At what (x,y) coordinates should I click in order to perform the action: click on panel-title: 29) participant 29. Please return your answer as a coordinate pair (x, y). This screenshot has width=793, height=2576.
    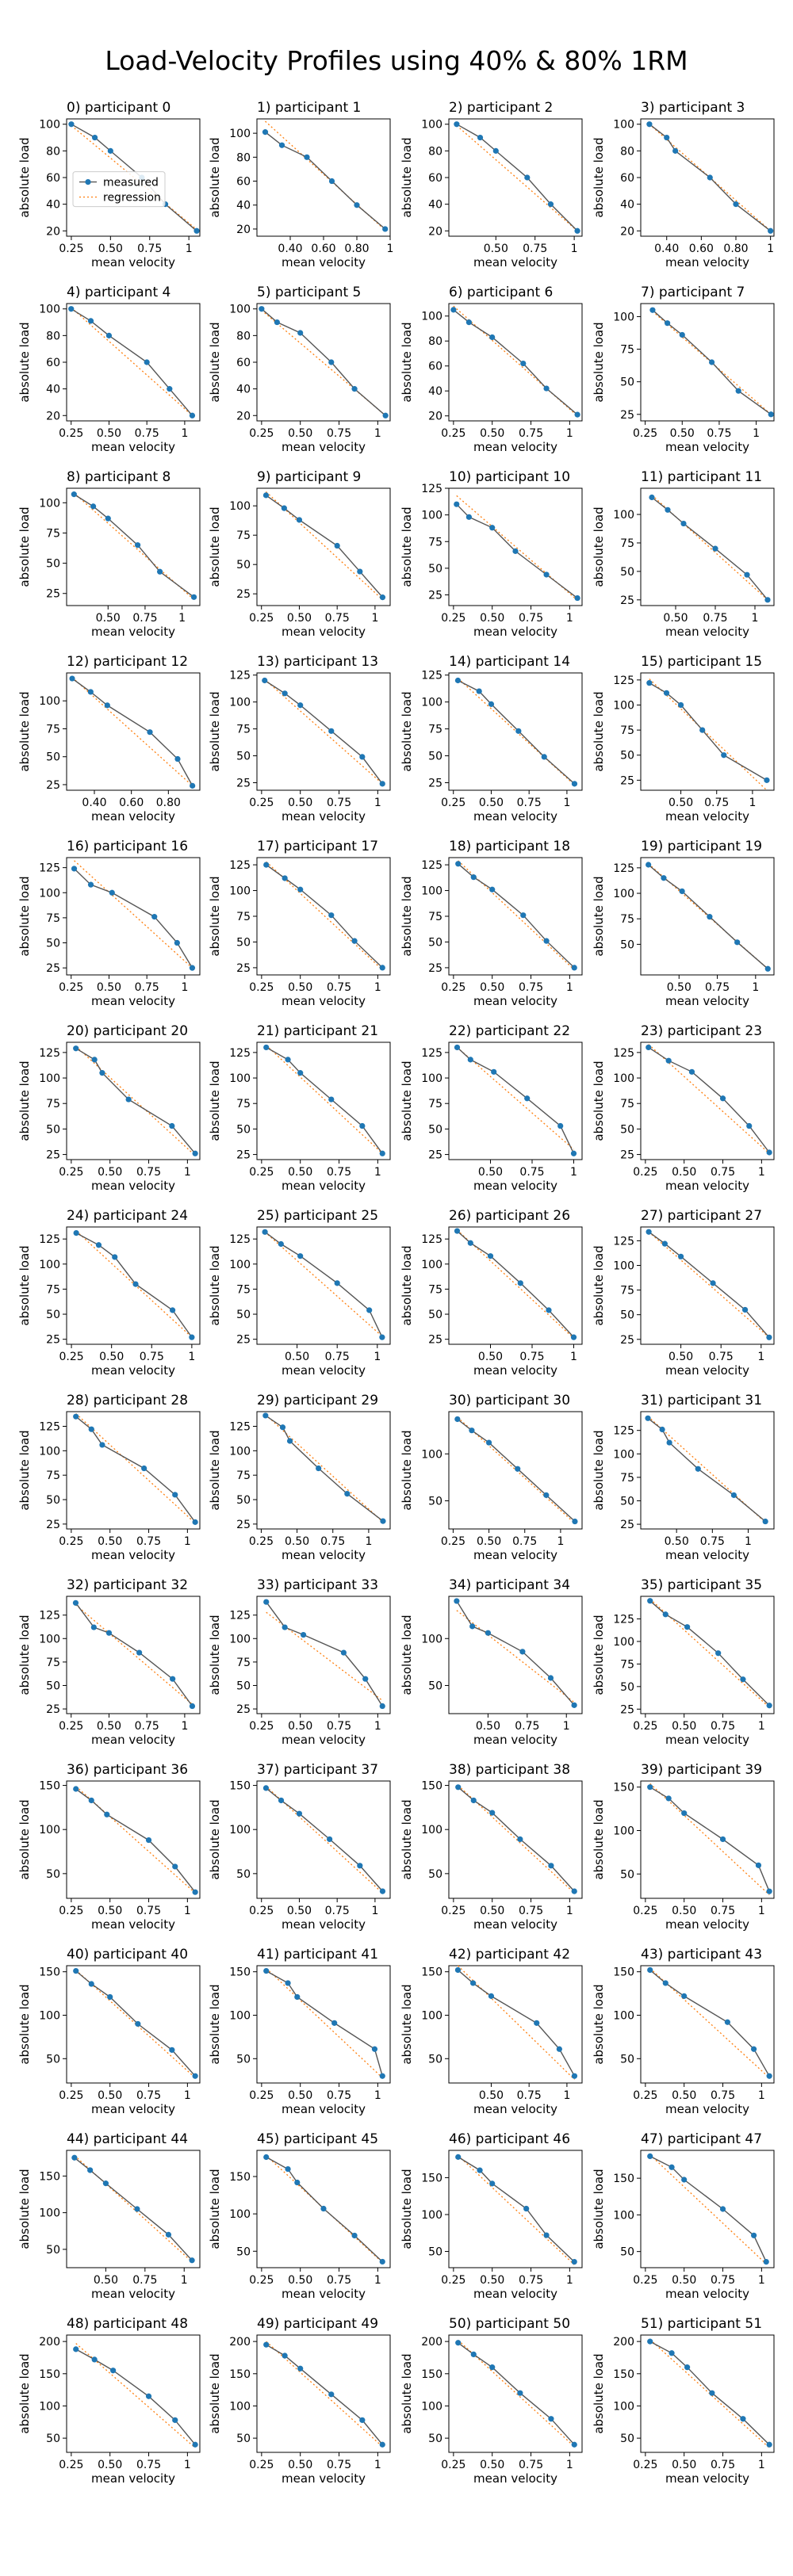
    Looking at the image, I should click on (317, 1400).